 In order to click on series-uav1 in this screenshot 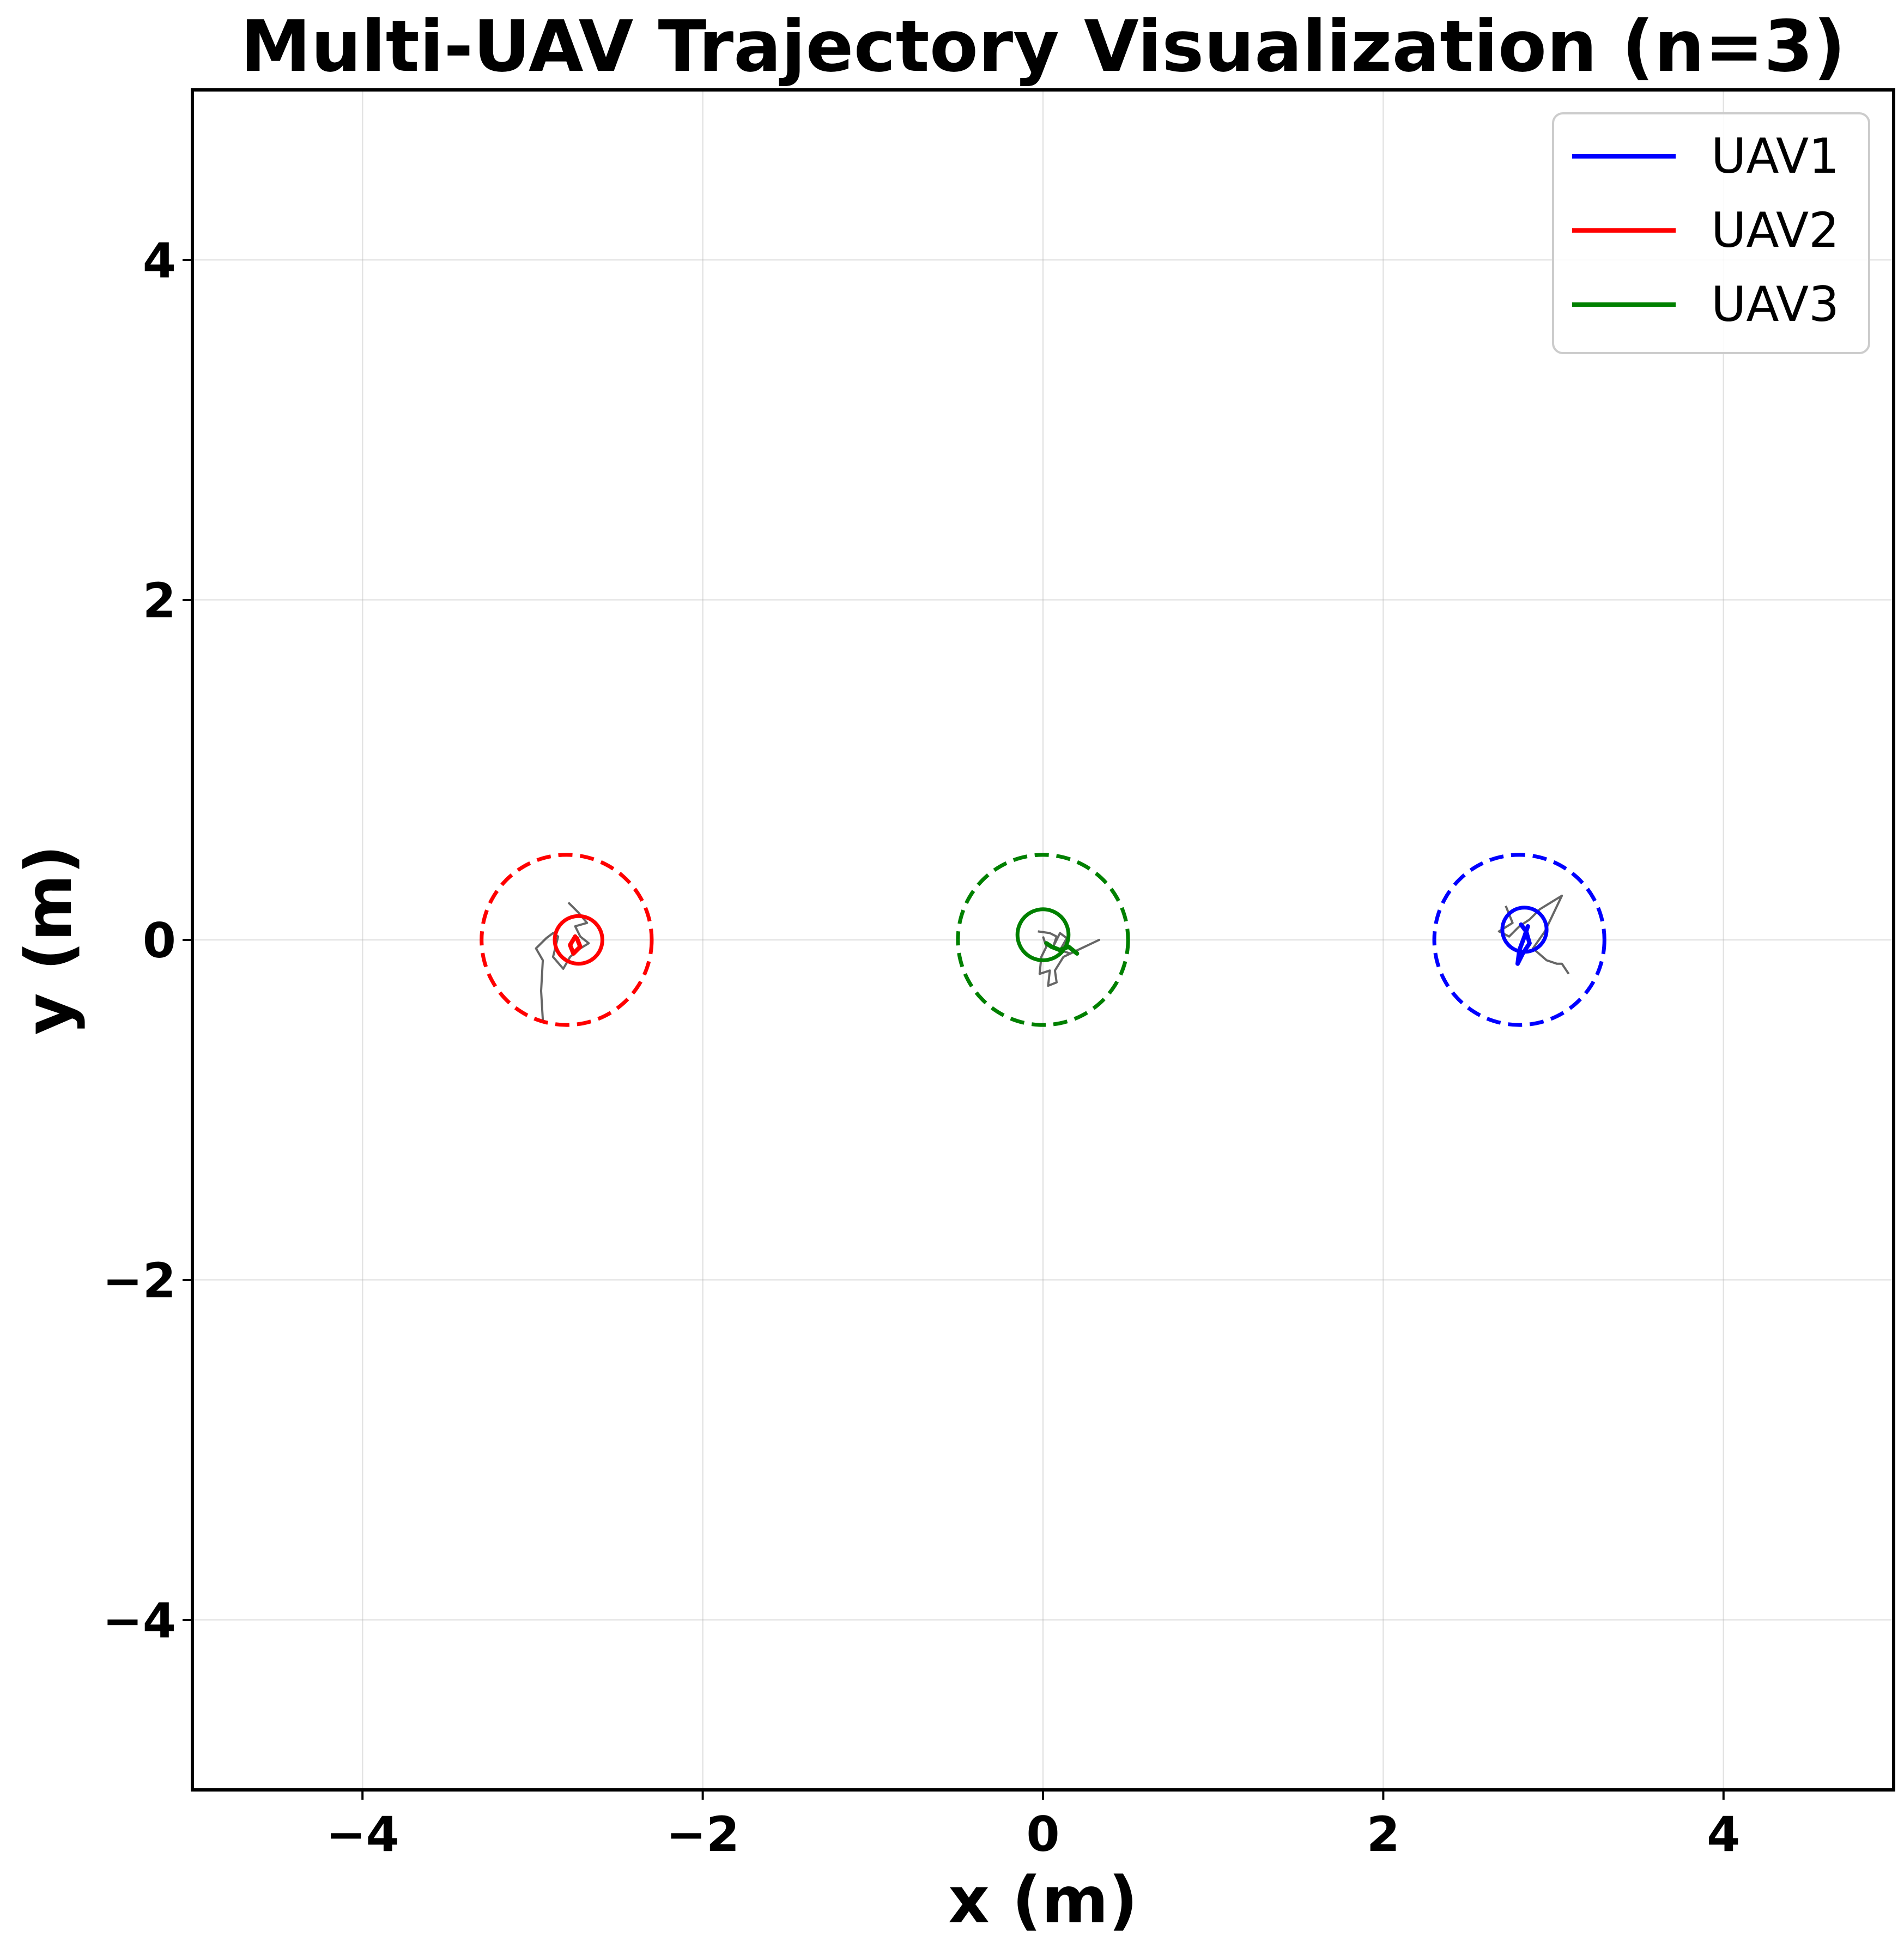, I will do `click(1519, 940)`.